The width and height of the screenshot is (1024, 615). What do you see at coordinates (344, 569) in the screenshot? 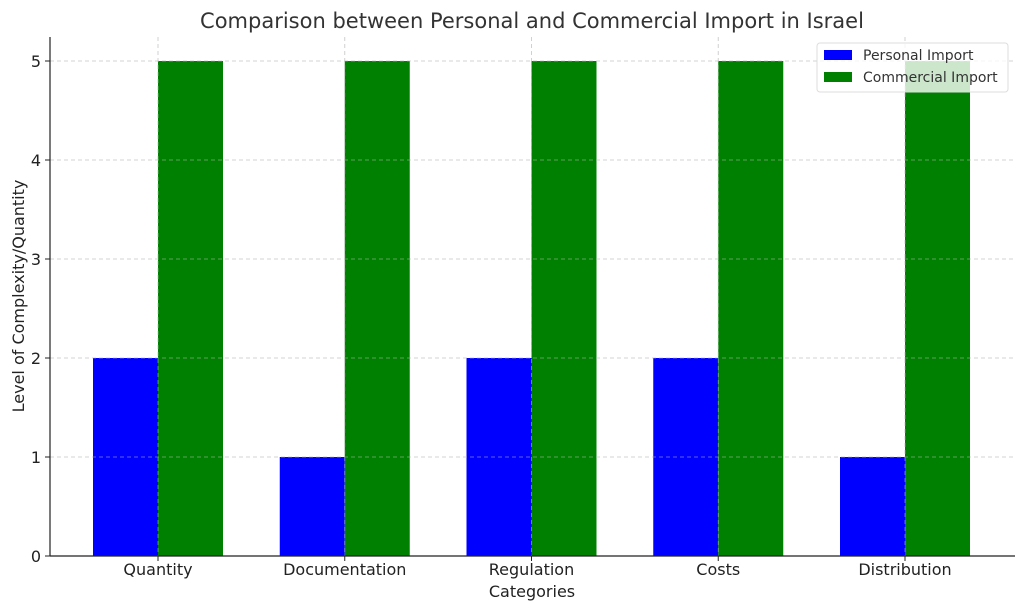
I see `x-tick-label: Documentation` at bounding box center [344, 569].